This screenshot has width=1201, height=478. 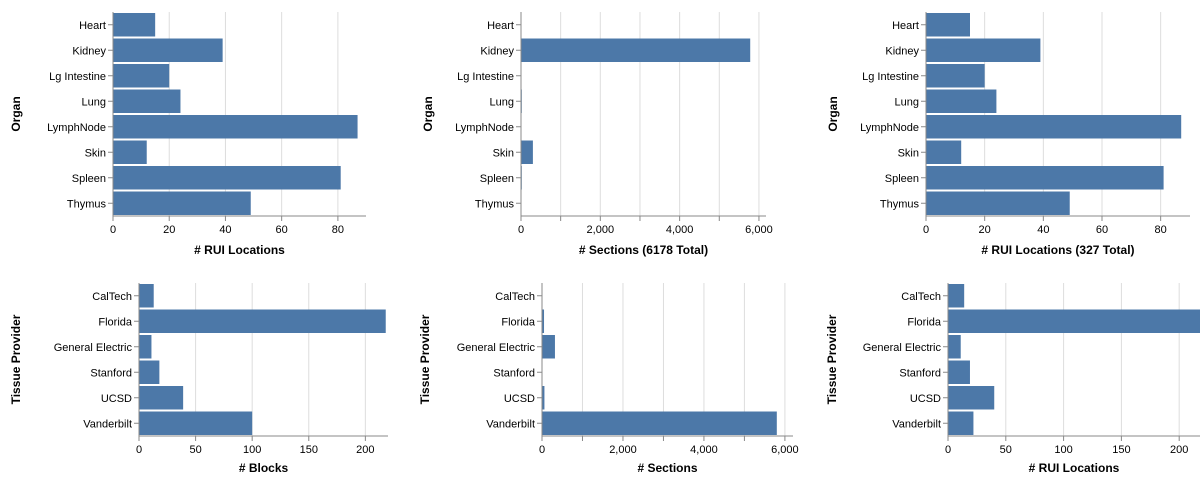 What do you see at coordinates (916, 424) in the screenshot?
I see `c5-category-label: Vanderbilt` at bounding box center [916, 424].